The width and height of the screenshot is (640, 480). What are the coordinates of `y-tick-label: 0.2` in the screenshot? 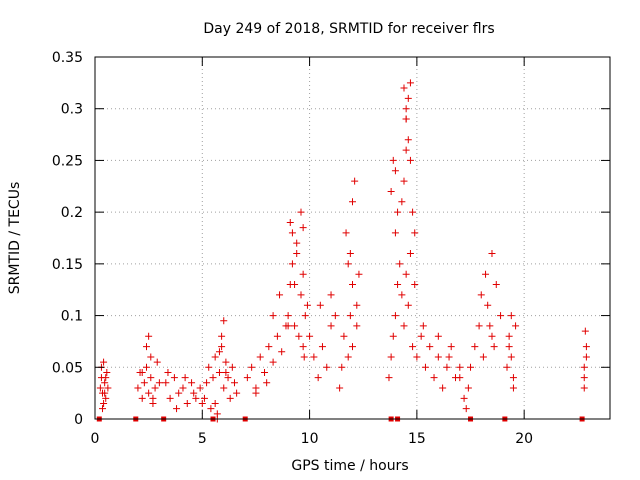 It's located at (72, 213).